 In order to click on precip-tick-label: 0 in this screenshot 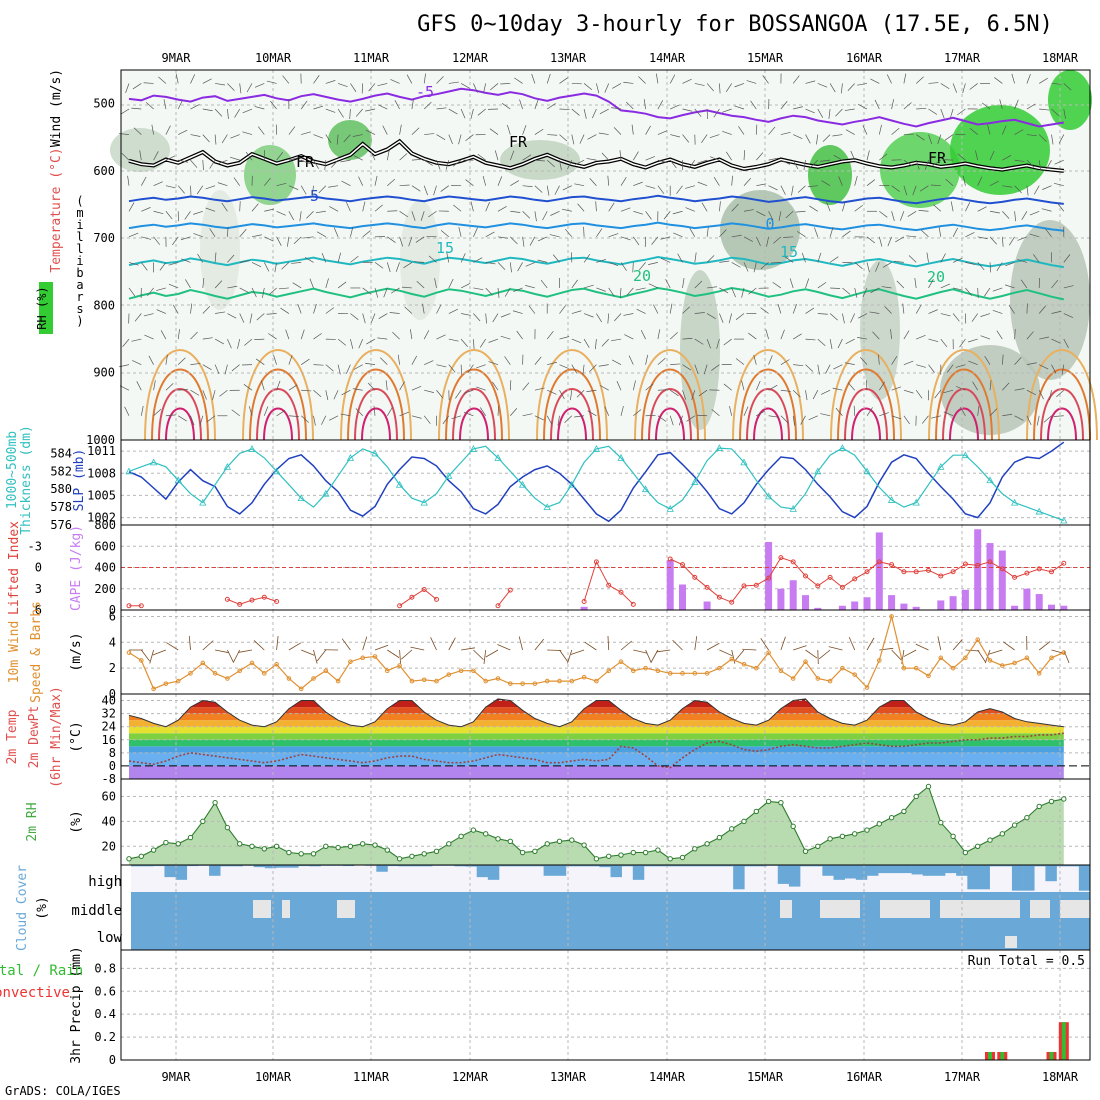, I will do `click(112, 1060)`.